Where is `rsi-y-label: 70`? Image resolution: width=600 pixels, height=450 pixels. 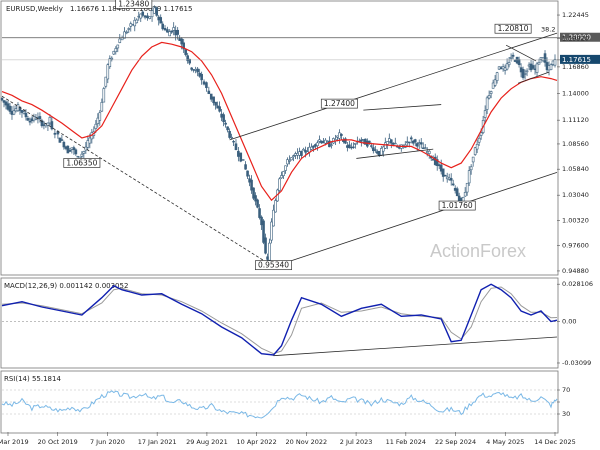
rsi-y-label: 70 is located at coordinates (566, 390).